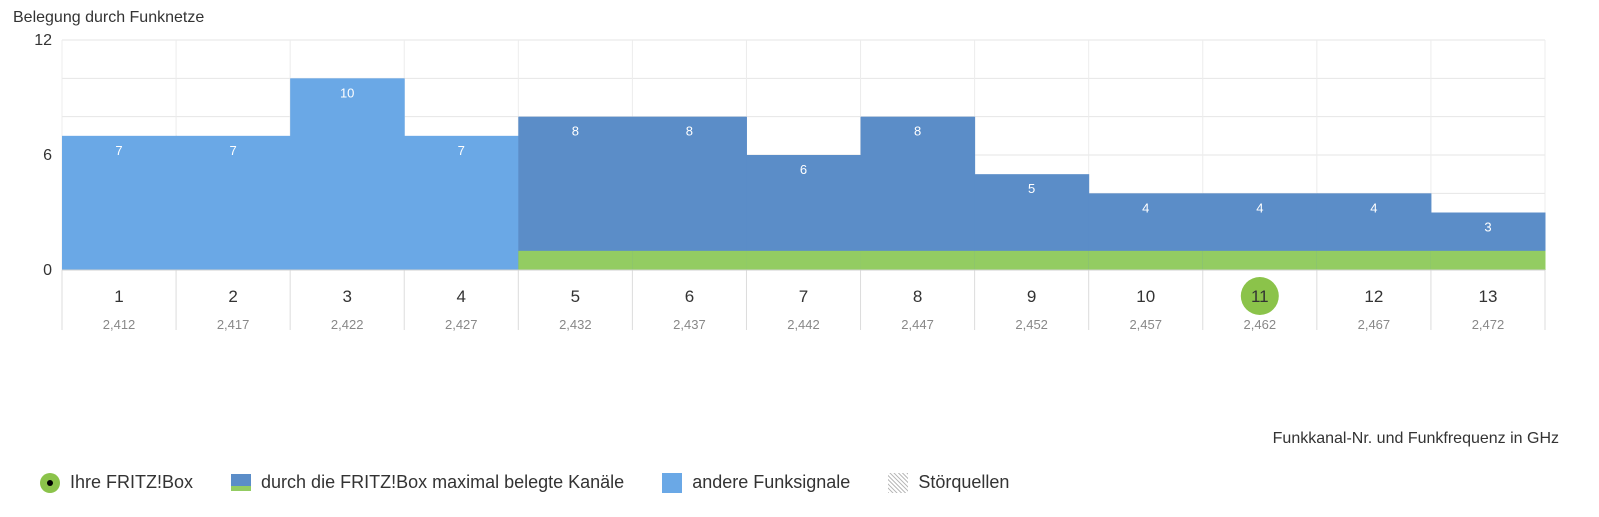 This screenshot has width=1599, height=517. Describe the element at coordinates (575, 324) in the screenshot. I see `frequency-label: 2,432` at that location.